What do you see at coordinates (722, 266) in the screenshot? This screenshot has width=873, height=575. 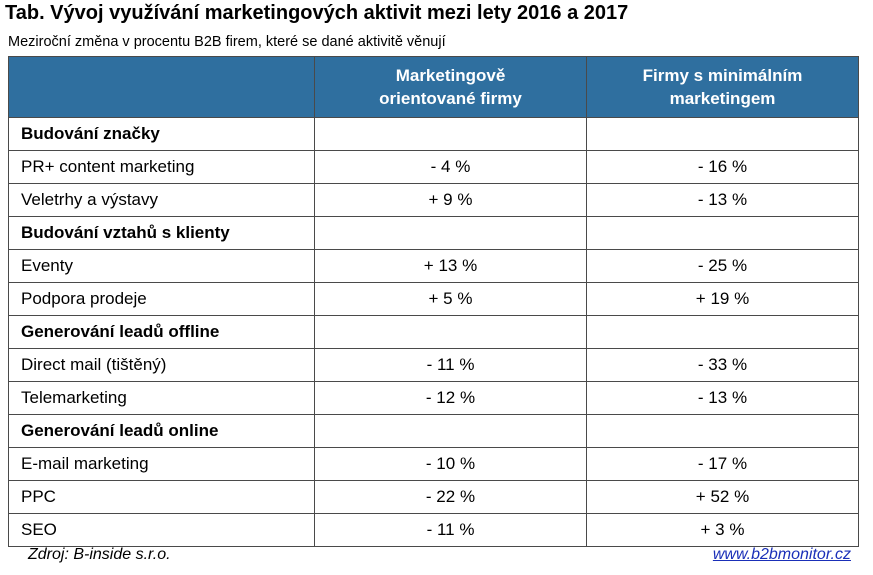 I see `row-value-minimal-marketing: - 25 %` at bounding box center [722, 266].